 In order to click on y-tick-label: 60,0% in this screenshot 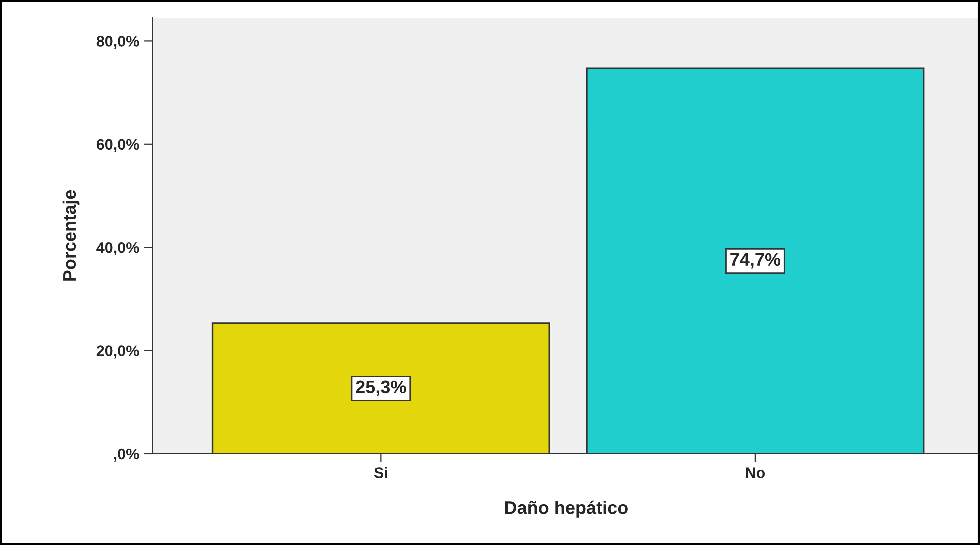, I will do `click(118, 145)`.